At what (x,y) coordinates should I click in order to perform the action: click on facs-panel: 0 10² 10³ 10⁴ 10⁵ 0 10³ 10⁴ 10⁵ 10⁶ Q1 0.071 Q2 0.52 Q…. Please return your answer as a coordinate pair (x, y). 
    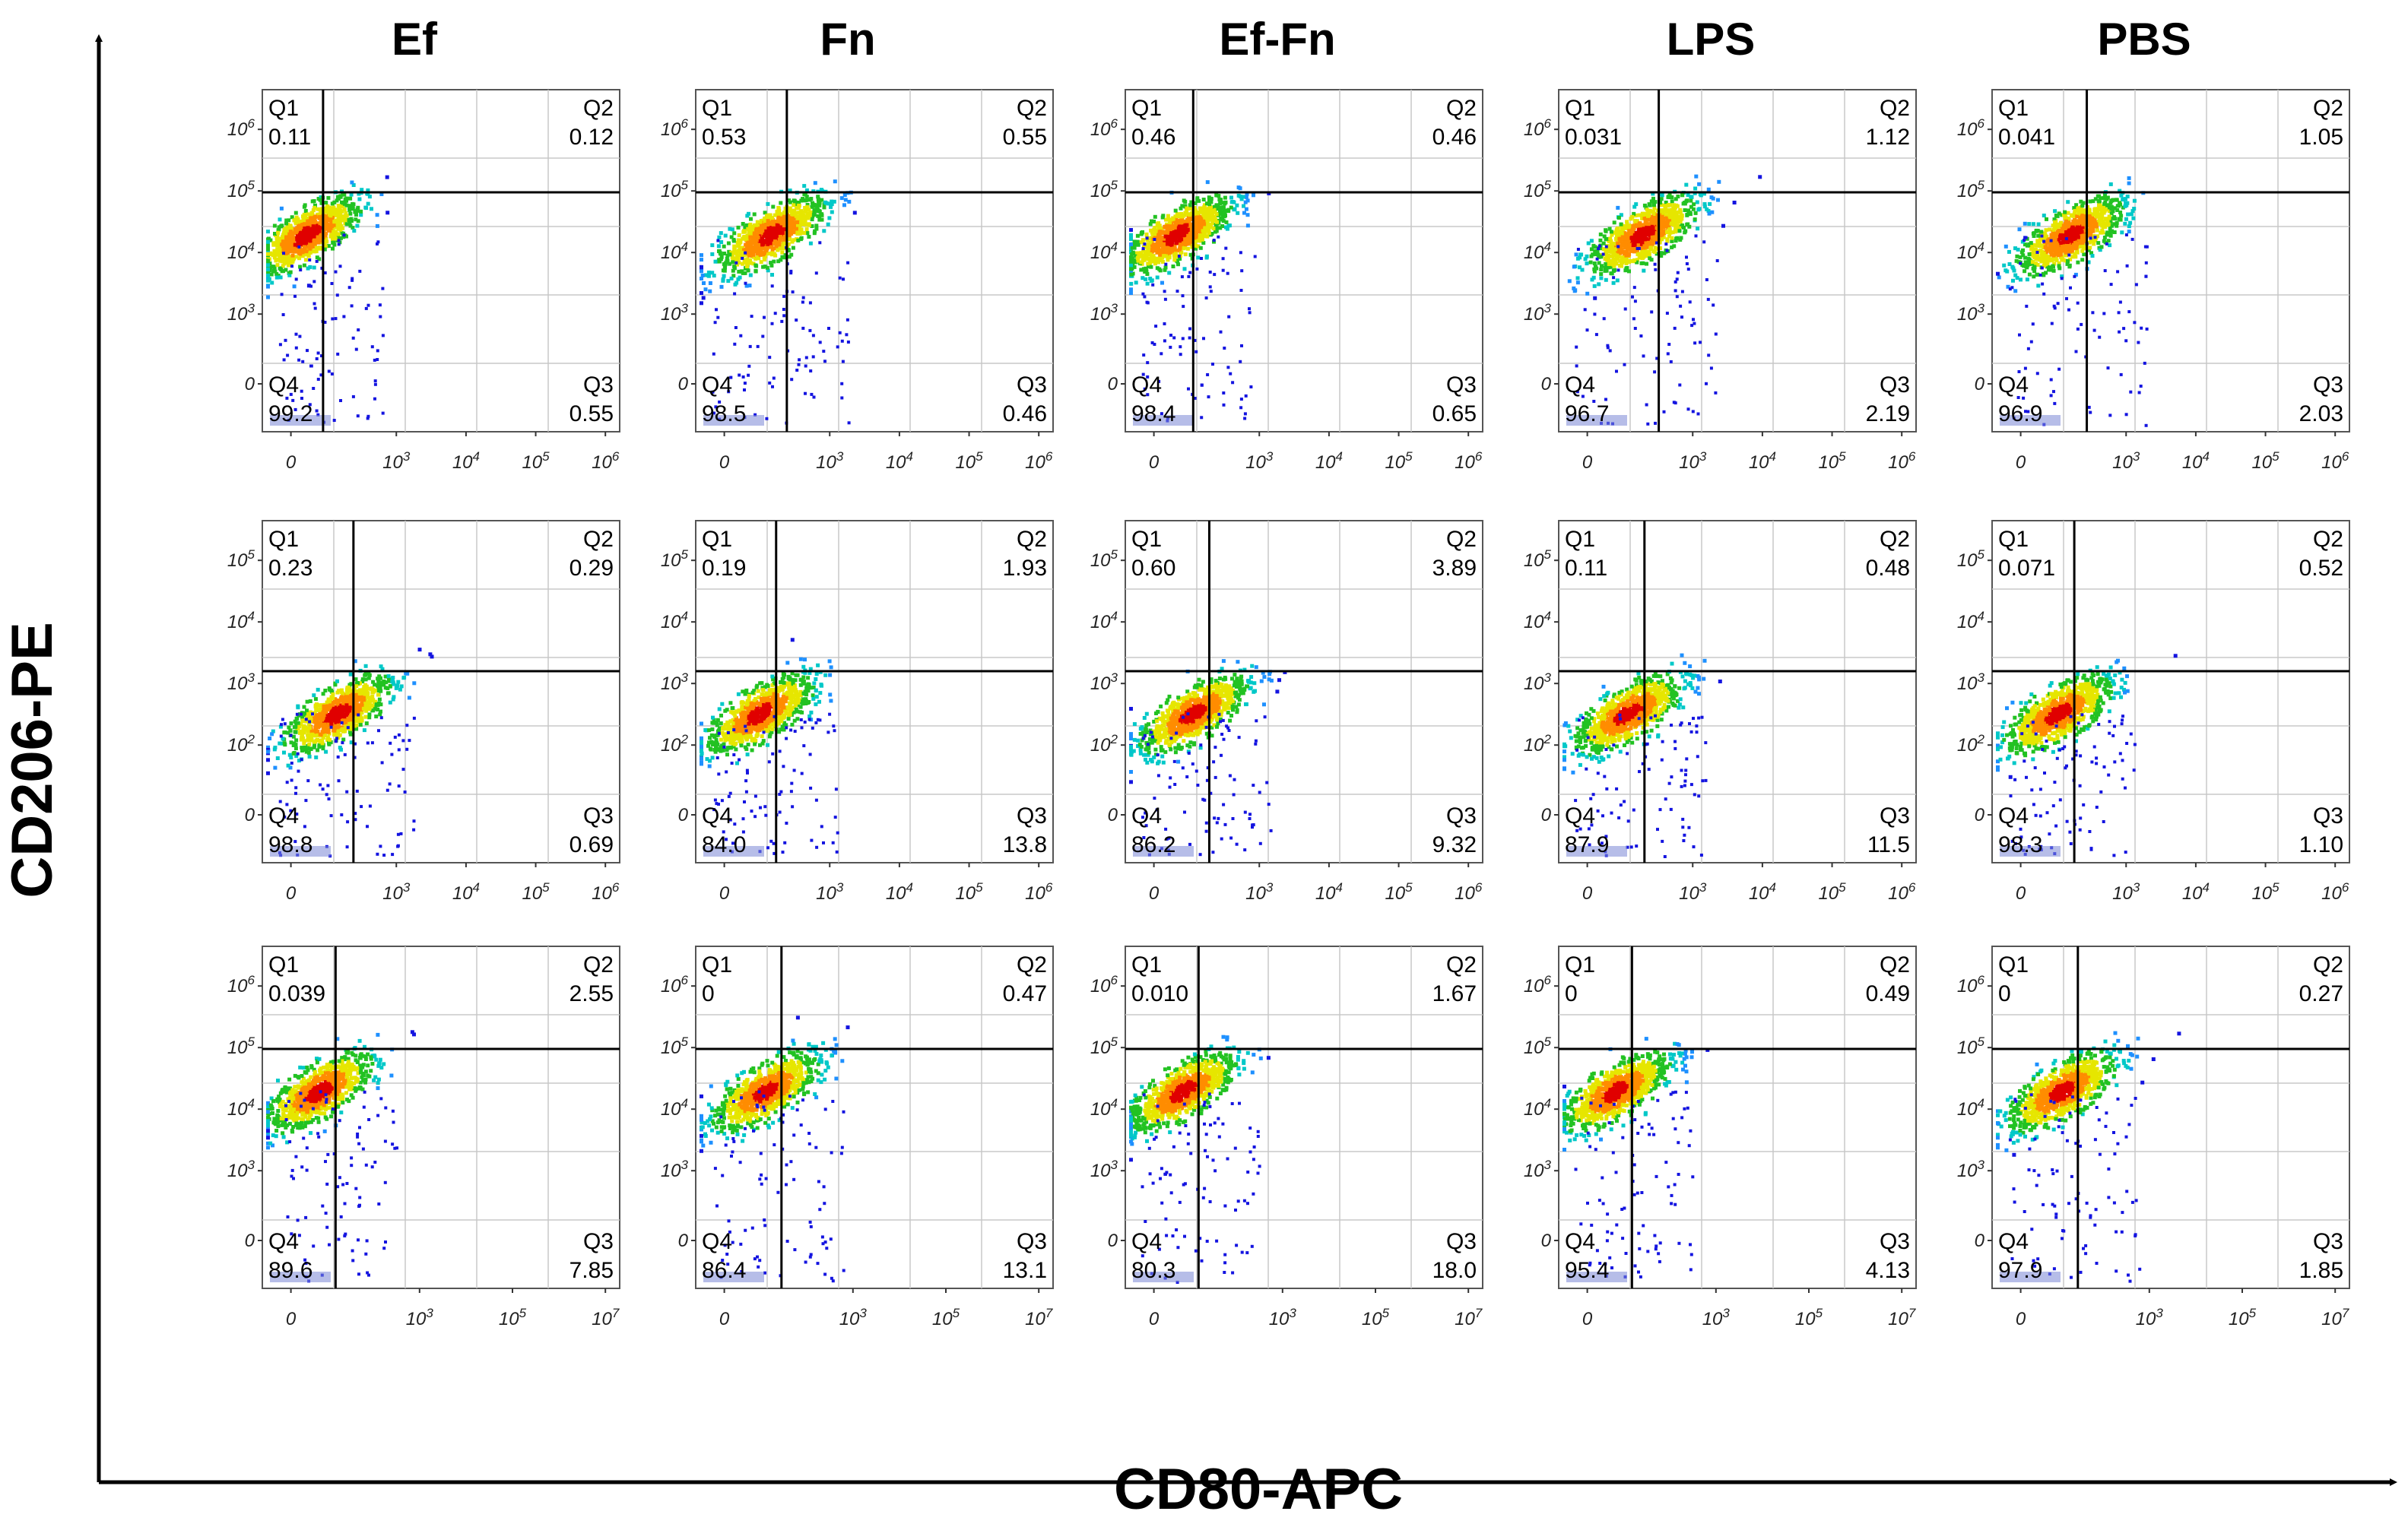
    Looking at the image, I should click on (2153, 712).